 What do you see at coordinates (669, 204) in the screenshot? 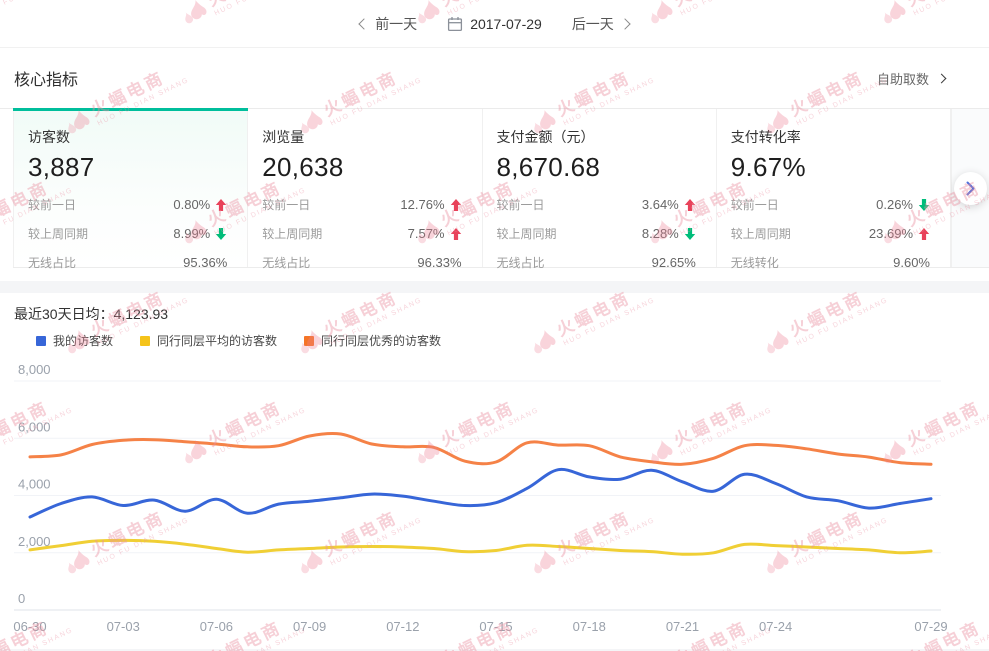
I see `metric-row-value: 3.64%` at bounding box center [669, 204].